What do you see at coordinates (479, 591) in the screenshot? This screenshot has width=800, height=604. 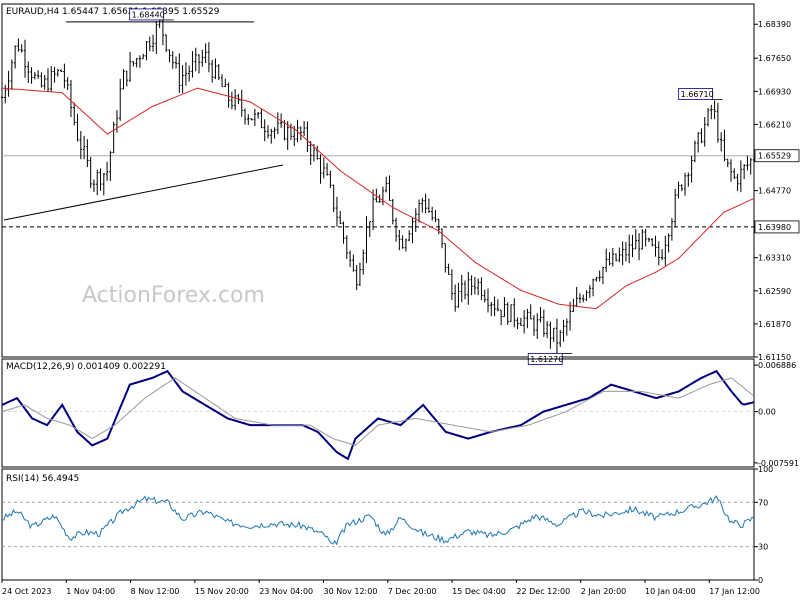 I see `x-axis-label: 15 Dec 04:00` at bounding box center [479, 591].